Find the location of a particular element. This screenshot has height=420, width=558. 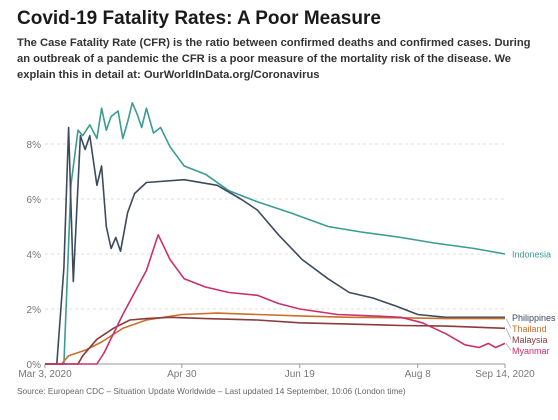

series-label-myanmar: Myanmar is located at coordinates (531, 351).